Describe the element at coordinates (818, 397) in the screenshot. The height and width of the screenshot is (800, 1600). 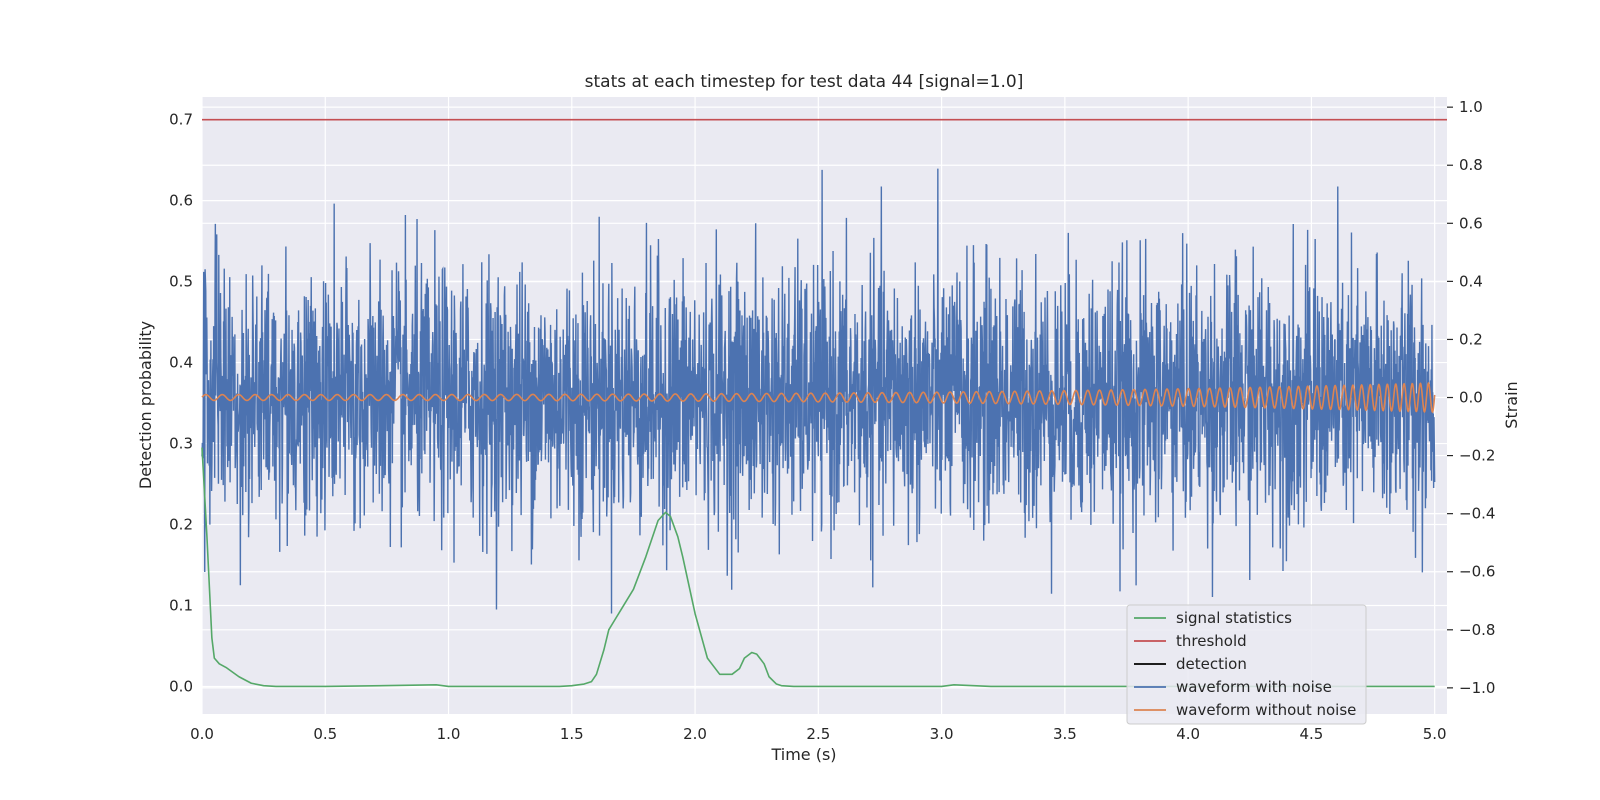
I see `series-line-waveform-without-noise` at that location.